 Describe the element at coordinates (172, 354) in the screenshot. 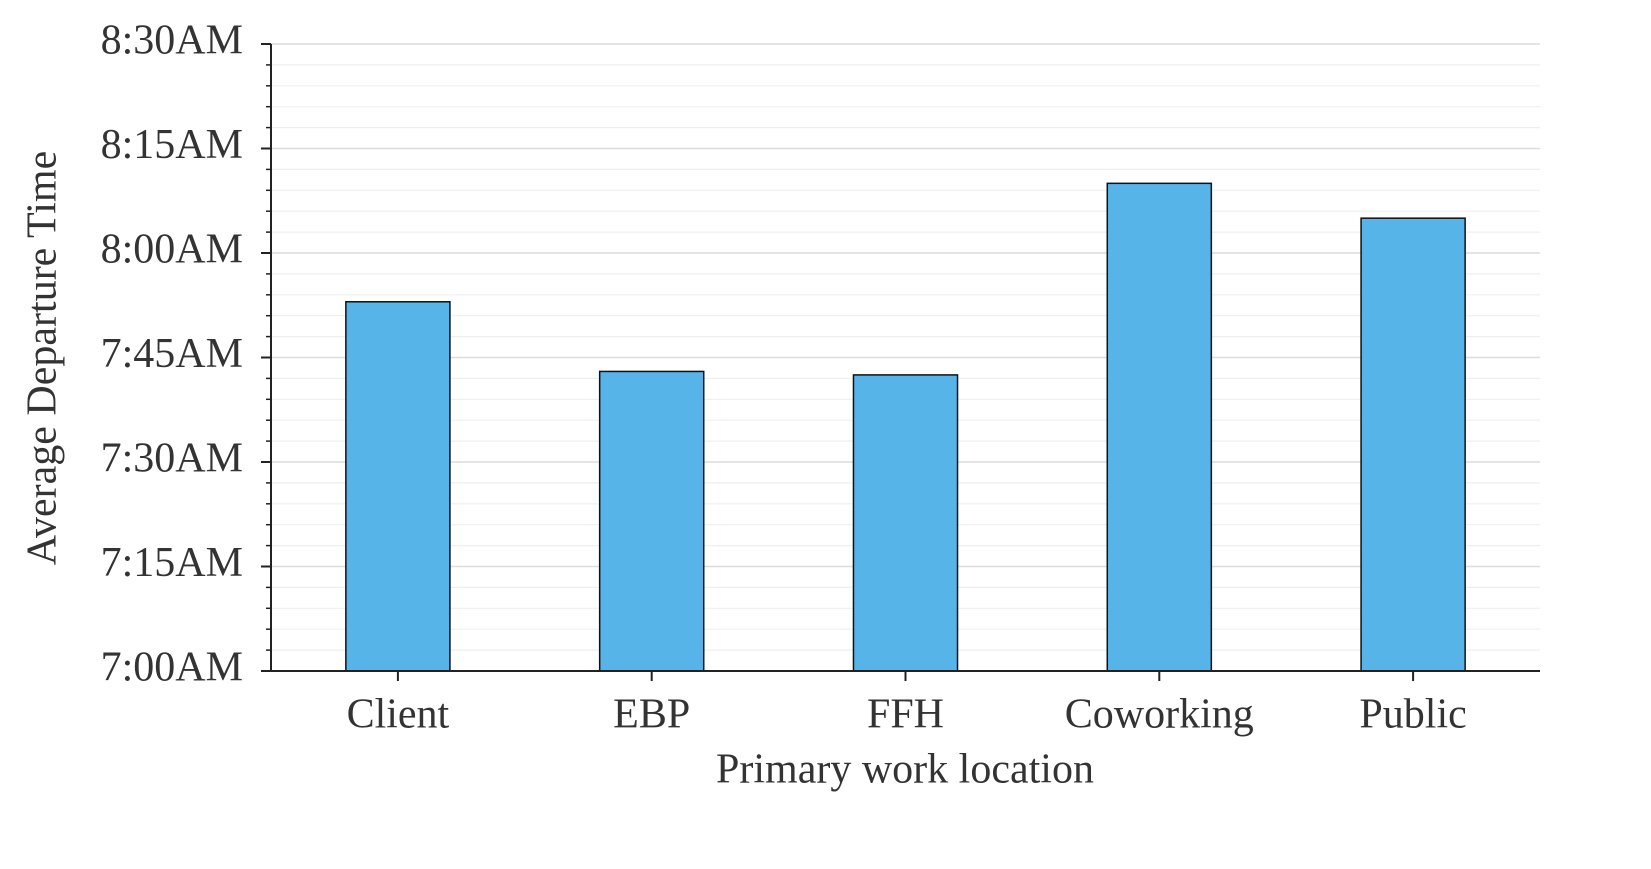

I see `y-tick-label: 7:45AM` at that location.